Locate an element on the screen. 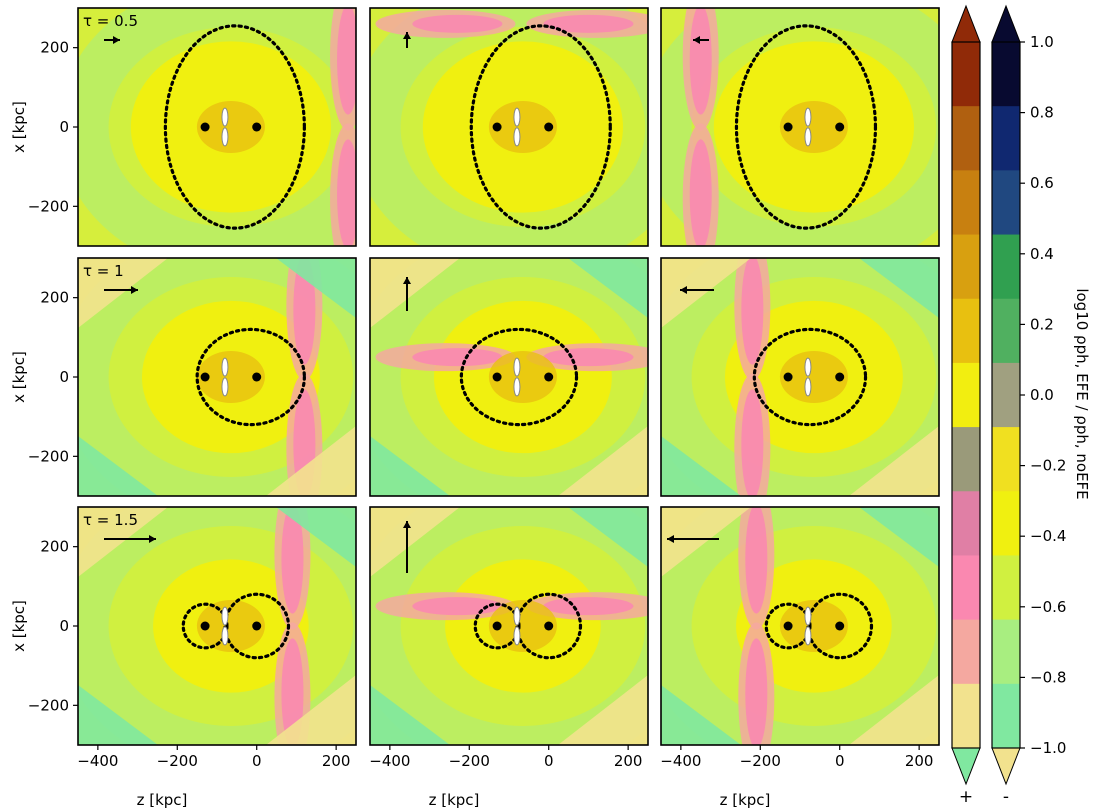  x-tick-label: −200 is located at coordinates (760, 761).